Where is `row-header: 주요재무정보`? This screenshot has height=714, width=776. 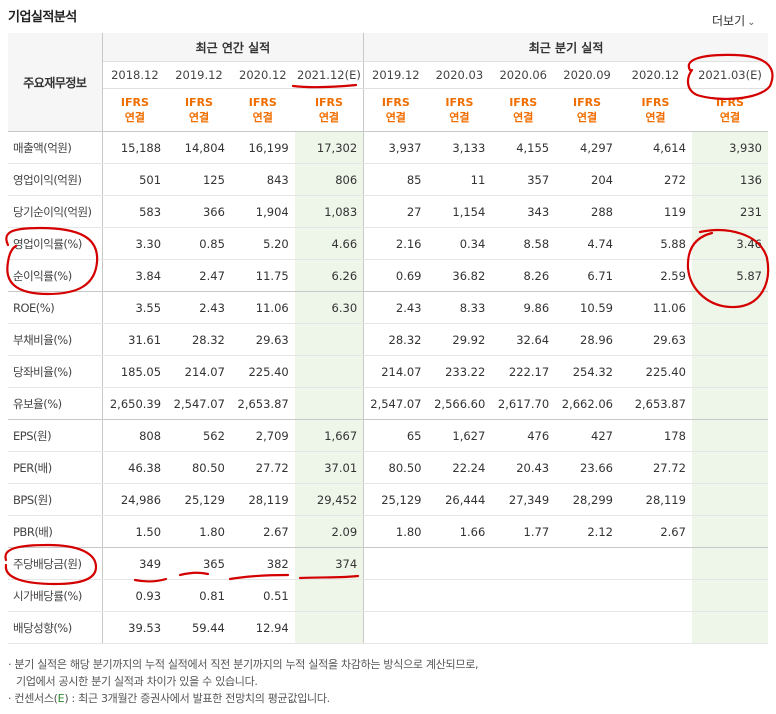 row-header: 주요재무정보 is located at coordinates (55, 82).